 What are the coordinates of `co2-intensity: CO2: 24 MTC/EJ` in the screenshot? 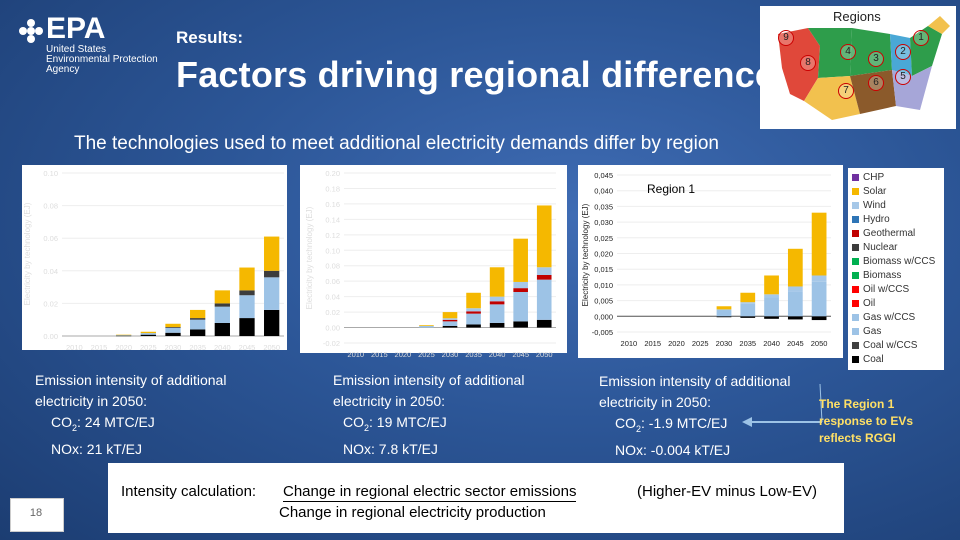 It's located at (103, 423).